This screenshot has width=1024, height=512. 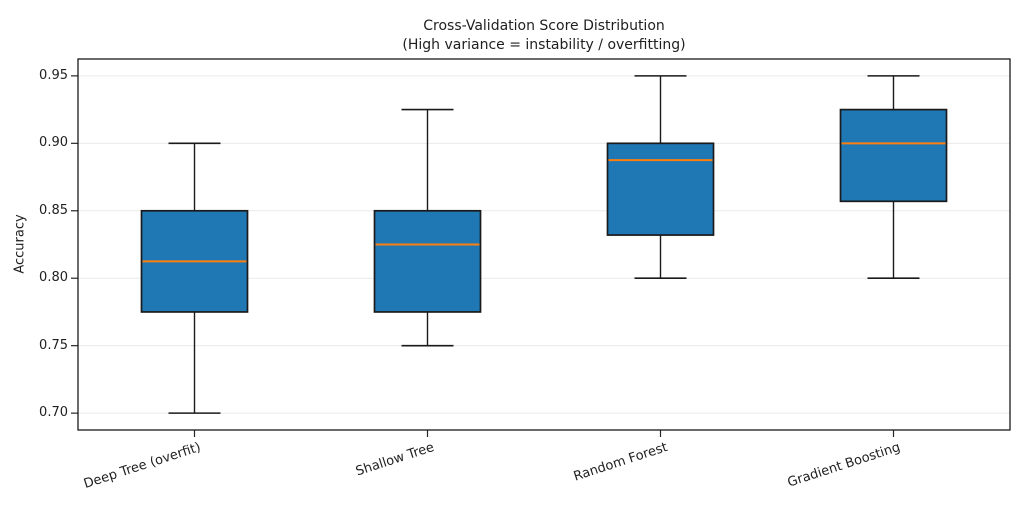 I want to click on y-tick-label: 0.90, so click(x=53, y=143).